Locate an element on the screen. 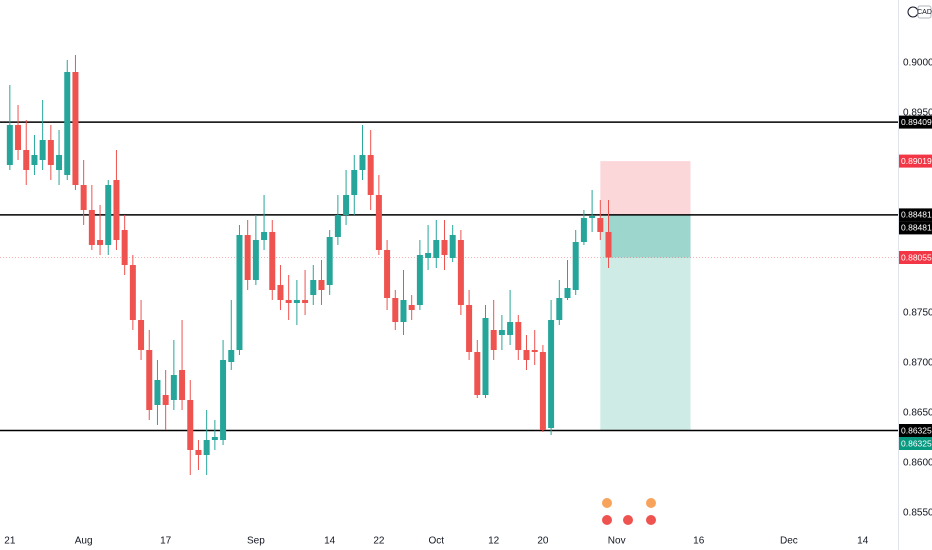 The height and width of the screenshot is (550, 932). price-label: 0.88055 is located at coordinates (916, 257).